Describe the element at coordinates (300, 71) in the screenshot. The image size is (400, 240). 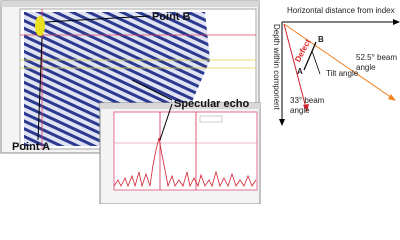
I see `point-a-label: A` at that location.